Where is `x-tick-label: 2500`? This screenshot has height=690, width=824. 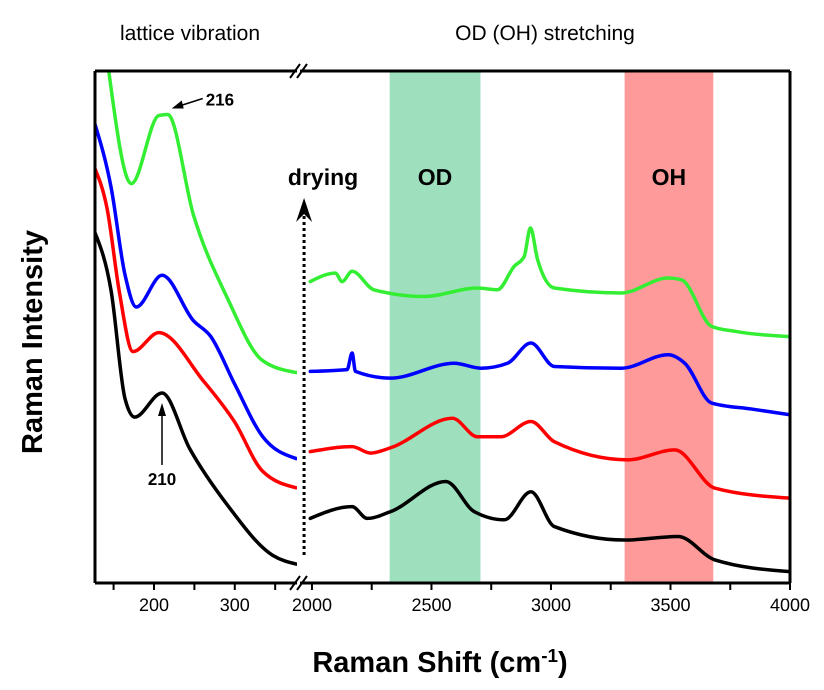 x-tick-label: 2500 is located at coordinates (431, 605).